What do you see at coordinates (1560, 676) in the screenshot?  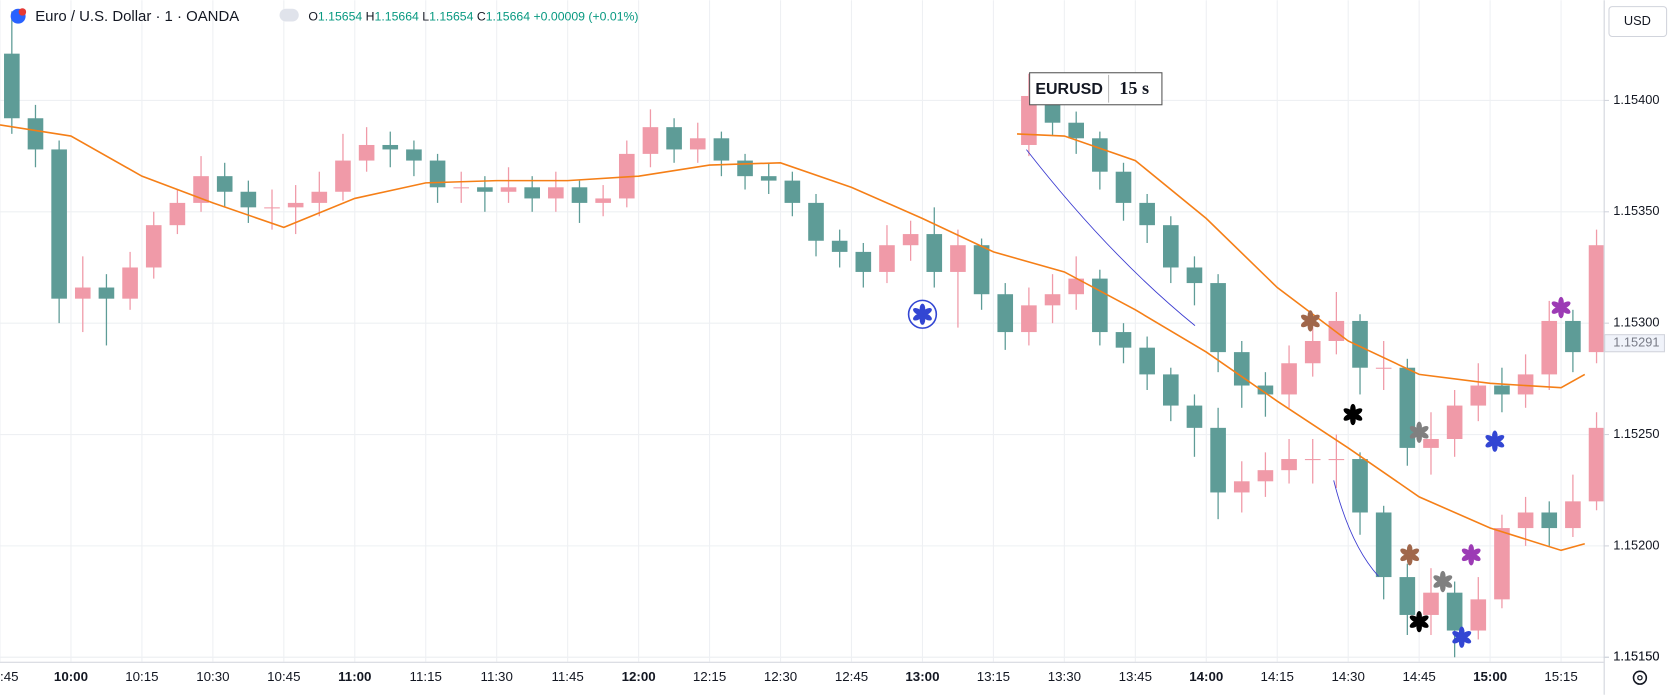 I see `x-tick-label: 15:15` at bounding box center [1560, 676].